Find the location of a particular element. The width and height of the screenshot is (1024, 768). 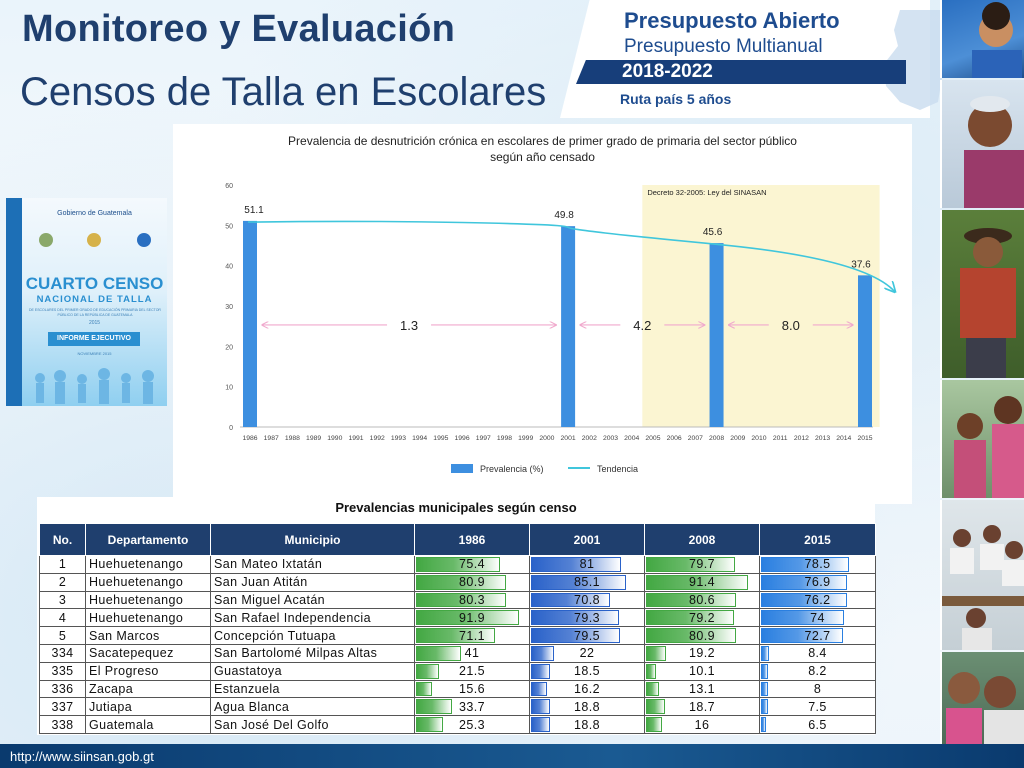

photo-classroom is located at coordinates (982, 575).